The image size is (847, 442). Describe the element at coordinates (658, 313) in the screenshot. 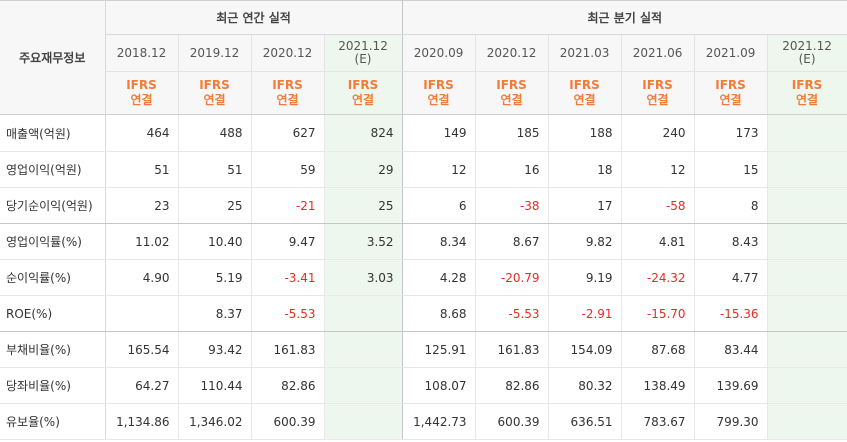

I see `table-cell: -15.70` at that location.